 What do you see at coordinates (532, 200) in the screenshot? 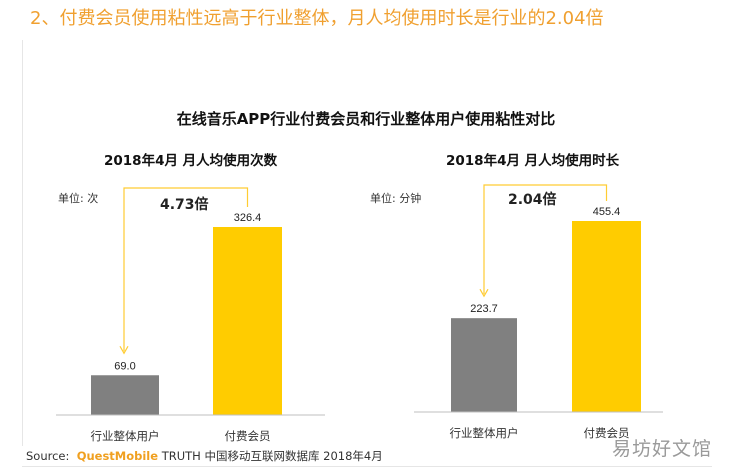
I see `chart-2-ratio: 2.04倍` at bounding box center [532, 200].